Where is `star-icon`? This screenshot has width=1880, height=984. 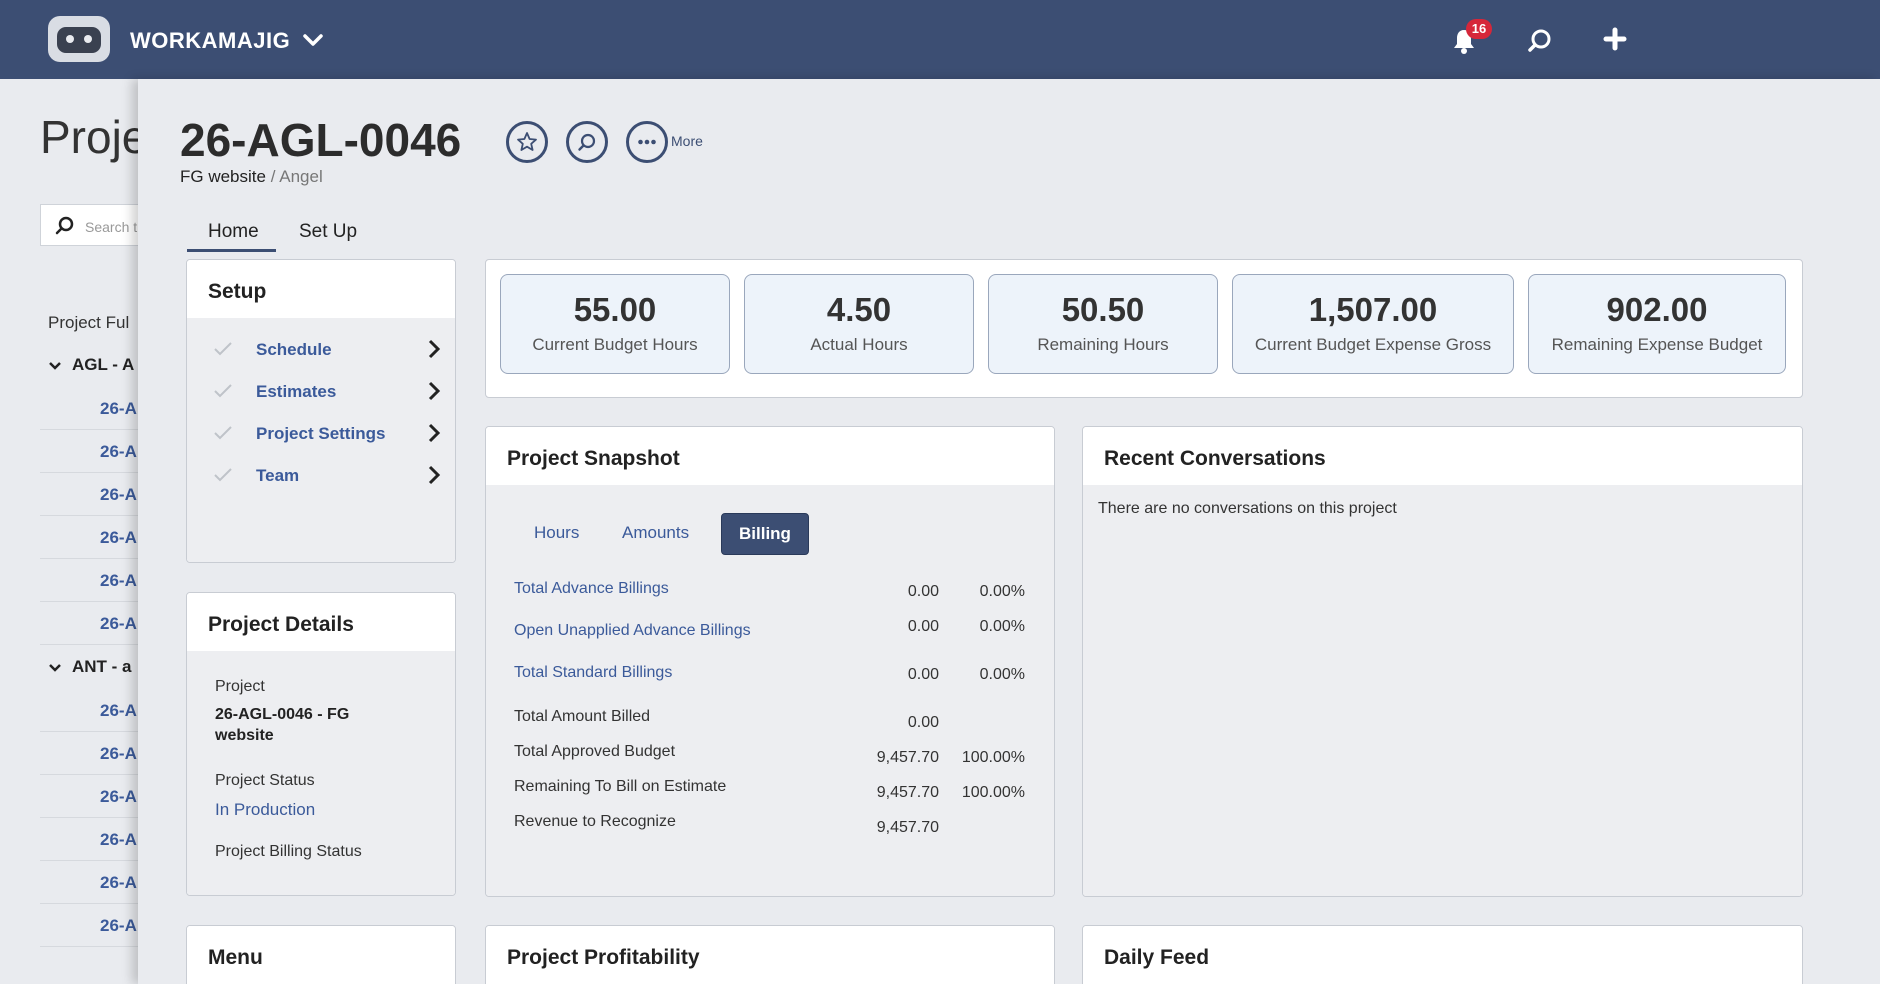
star-icon is located at coordinates (527, 141).